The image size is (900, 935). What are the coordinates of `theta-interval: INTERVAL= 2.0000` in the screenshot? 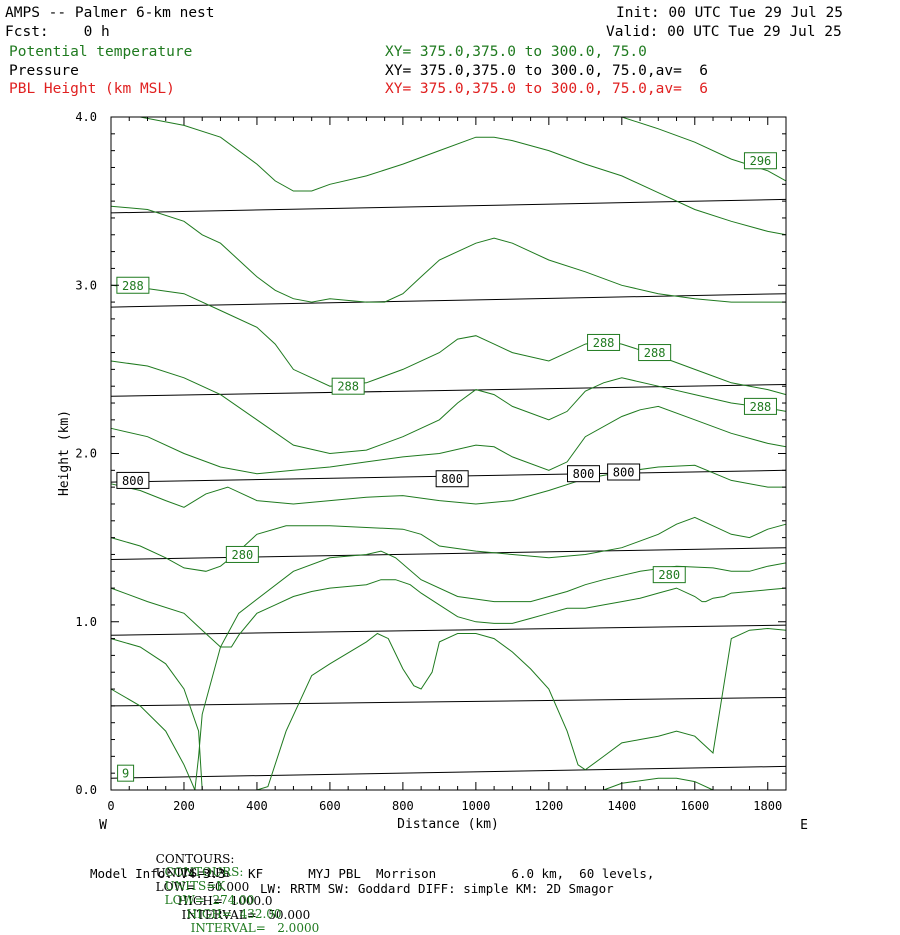 It's located at (255, 928).